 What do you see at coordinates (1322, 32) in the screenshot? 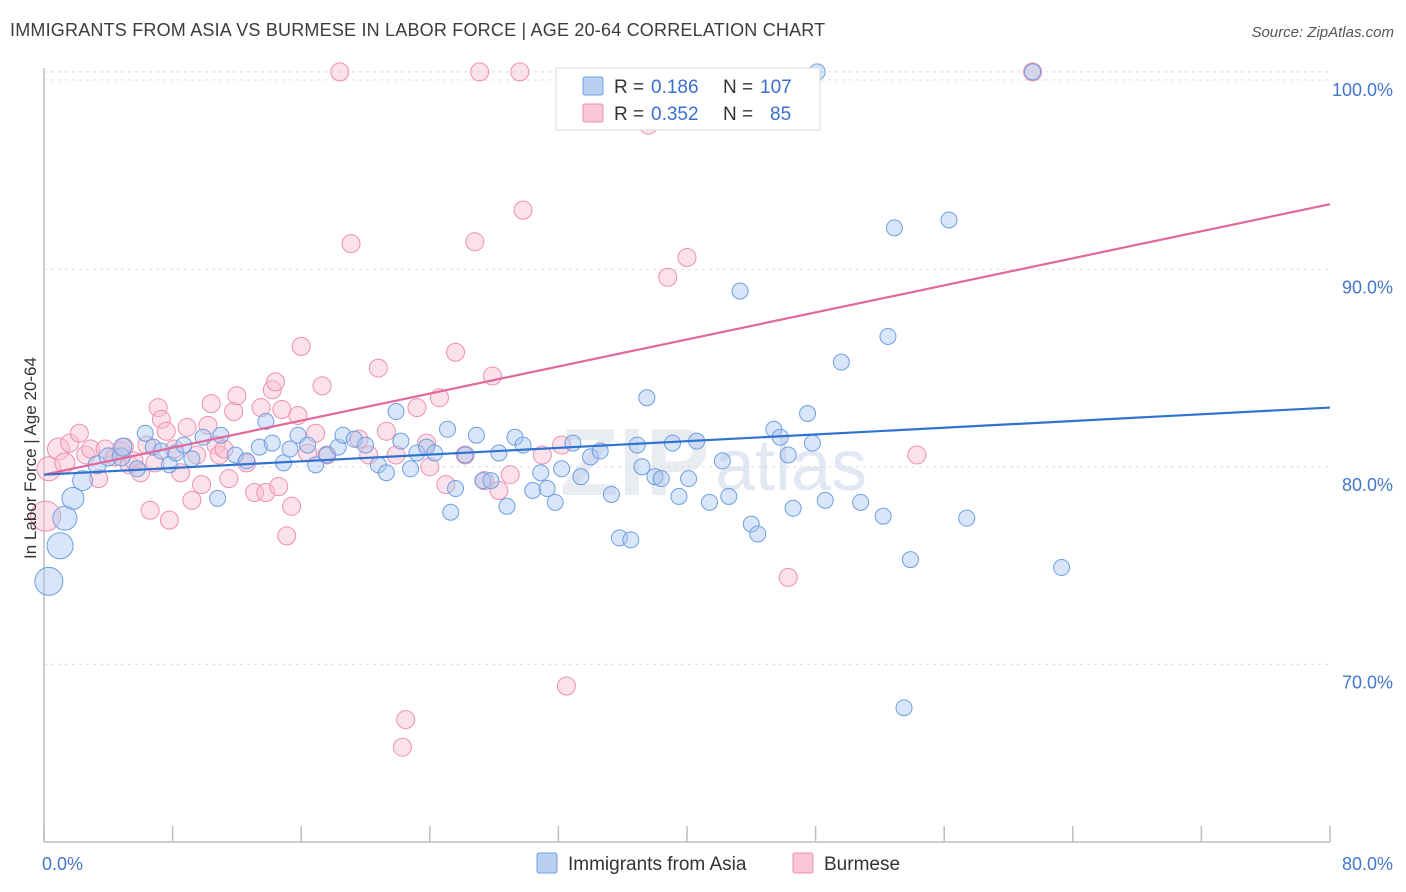
I see `chart-source: Source: ZipAtlas.com` at bounding box center [1322, 32].